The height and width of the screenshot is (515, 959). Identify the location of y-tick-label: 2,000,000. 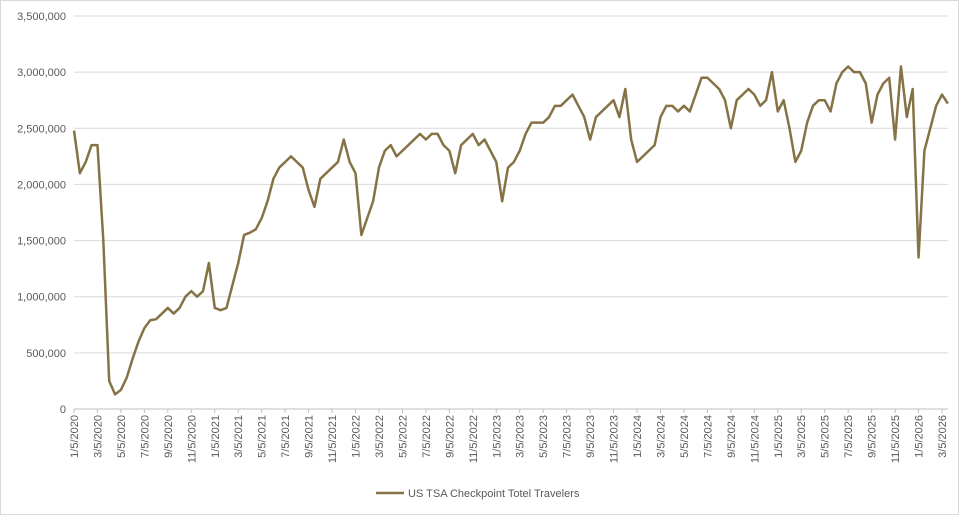
(41, 185).